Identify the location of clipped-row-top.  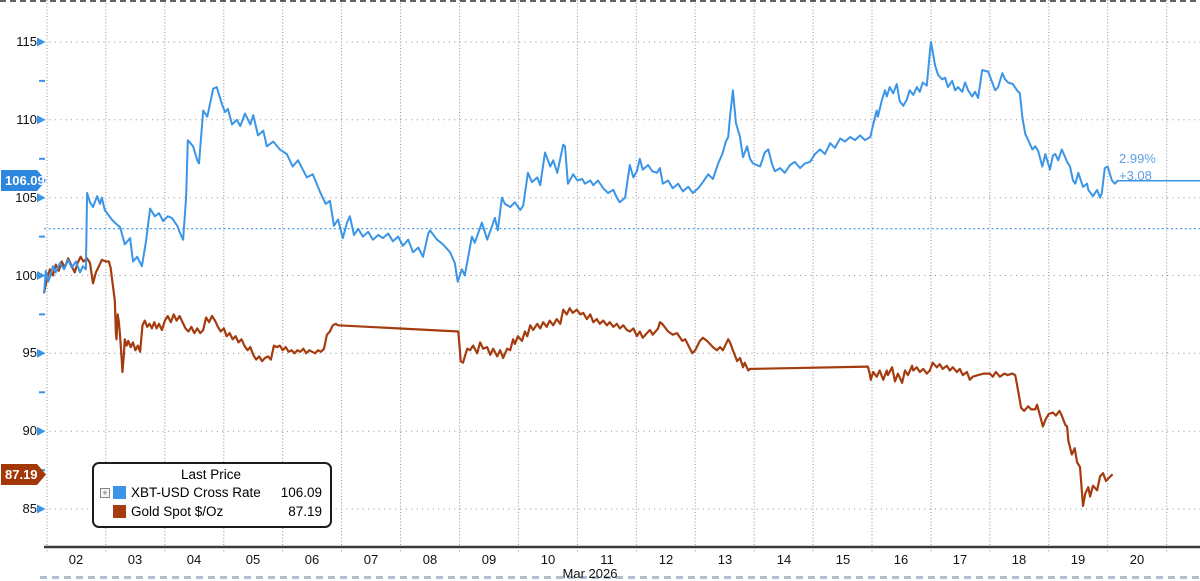
(600, 1).